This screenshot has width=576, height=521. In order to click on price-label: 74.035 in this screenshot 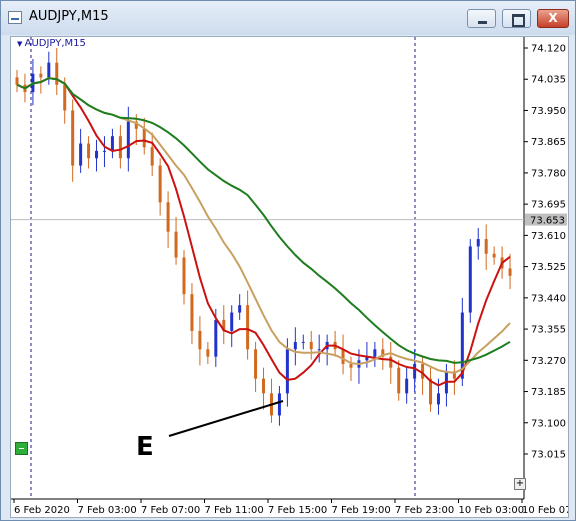, I will do `click(548, 80)`.